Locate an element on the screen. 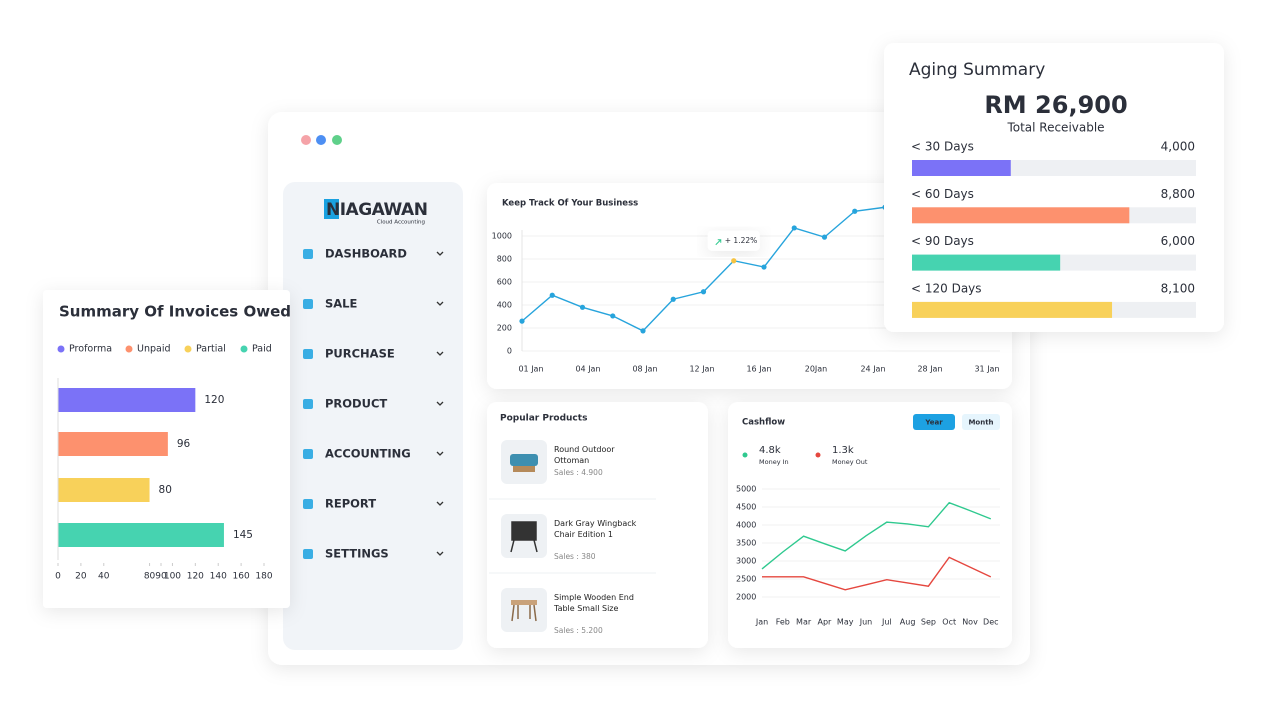 The image size is (1280, 718). table-top is located at coordinates (524, 602).